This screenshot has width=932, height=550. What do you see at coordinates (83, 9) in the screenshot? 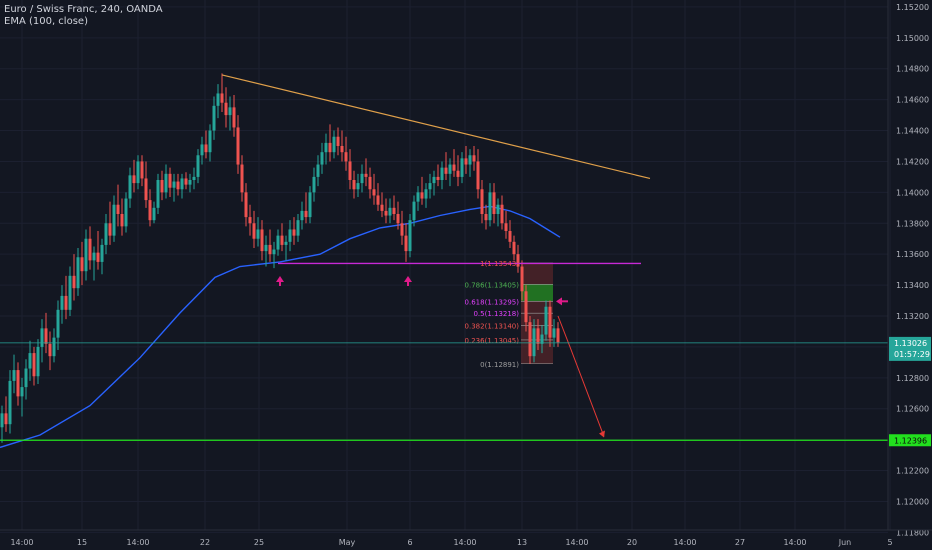
I see `chart-title: Euro / Swiss Franc, 240, OANDA` at bounding box center [83, 9].